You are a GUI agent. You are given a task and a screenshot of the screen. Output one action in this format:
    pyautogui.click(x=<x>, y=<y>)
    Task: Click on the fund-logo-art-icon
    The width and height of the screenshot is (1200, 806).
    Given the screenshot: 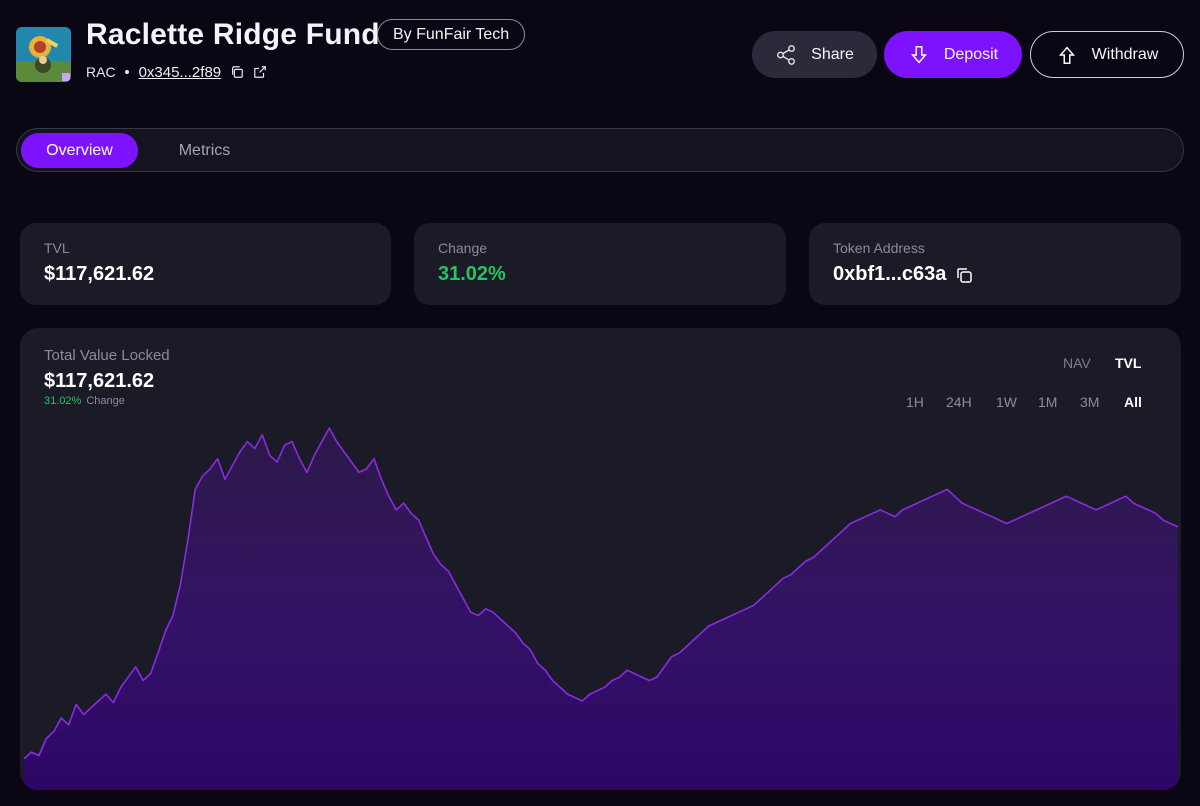 What is the action you would take?
    pyautogui.click(x=43, y=54)
    